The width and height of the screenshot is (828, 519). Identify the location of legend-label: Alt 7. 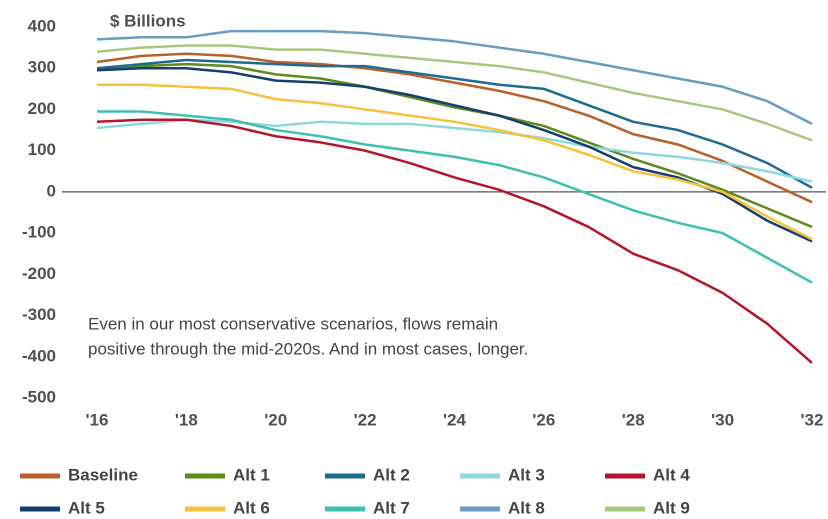
(391, 507).